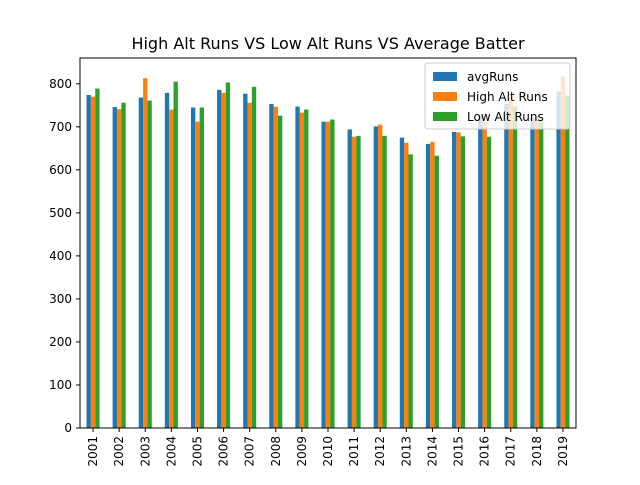 The height and width of the screenshot is (485, 640). What do you see at coordinates (558, 259) in the screenshot?
I see `bar-avgruns-2019` at bounding box center [558, 259].